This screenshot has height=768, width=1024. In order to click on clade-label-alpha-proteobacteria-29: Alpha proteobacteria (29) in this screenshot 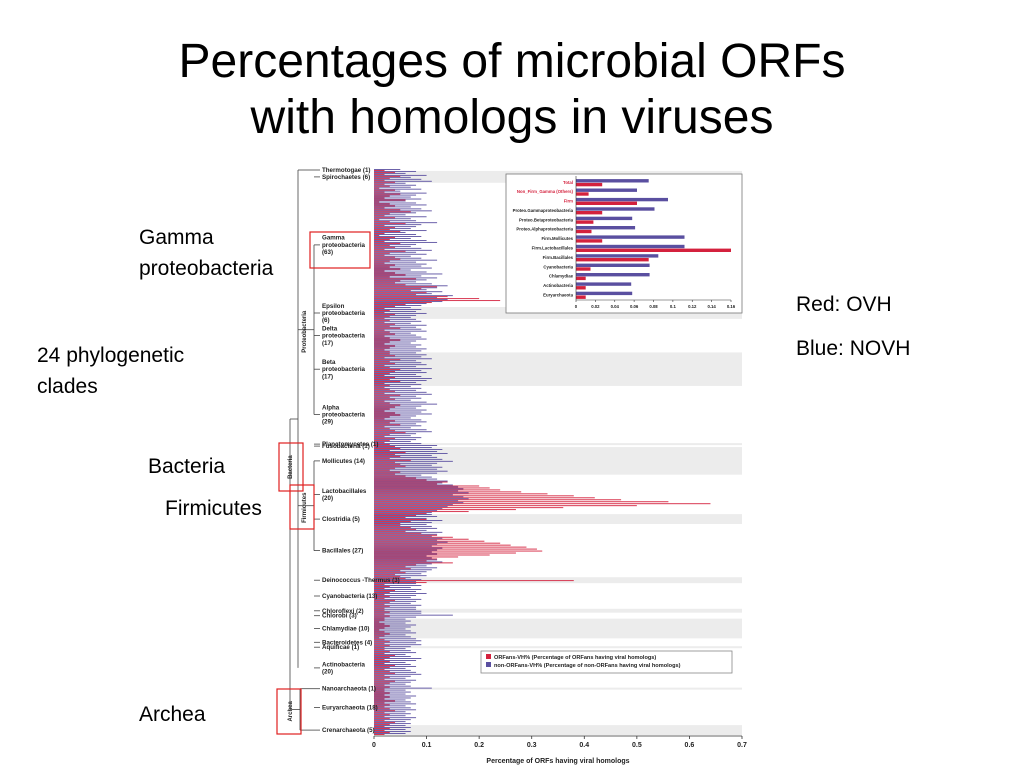, I will do `click(344, 414)`.